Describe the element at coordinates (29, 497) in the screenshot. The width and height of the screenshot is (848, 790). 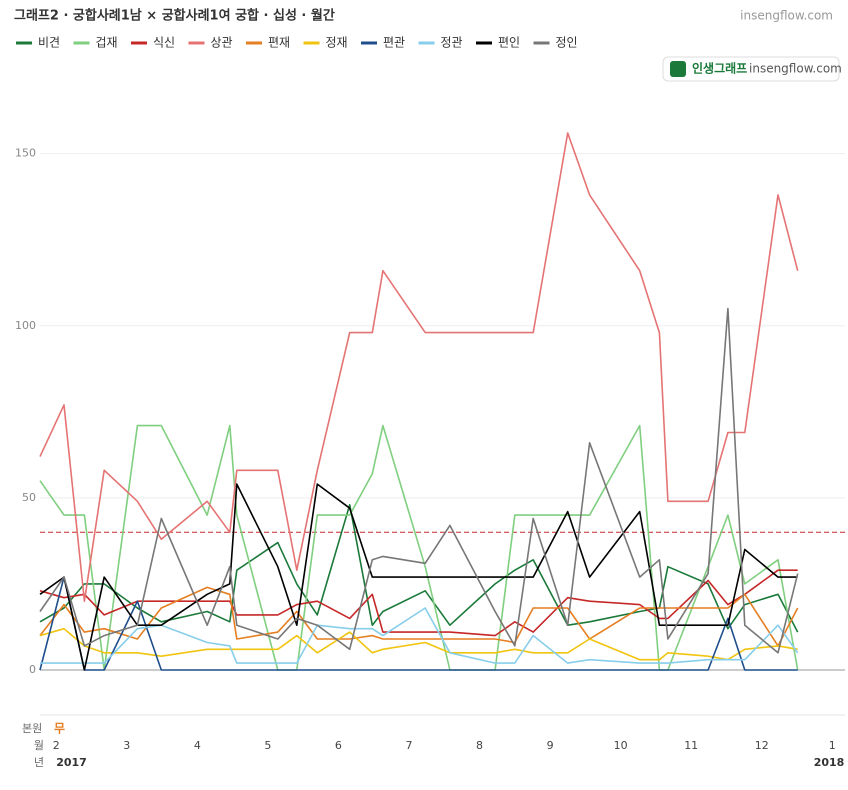
I see `y-tick-label: 50` at that location.